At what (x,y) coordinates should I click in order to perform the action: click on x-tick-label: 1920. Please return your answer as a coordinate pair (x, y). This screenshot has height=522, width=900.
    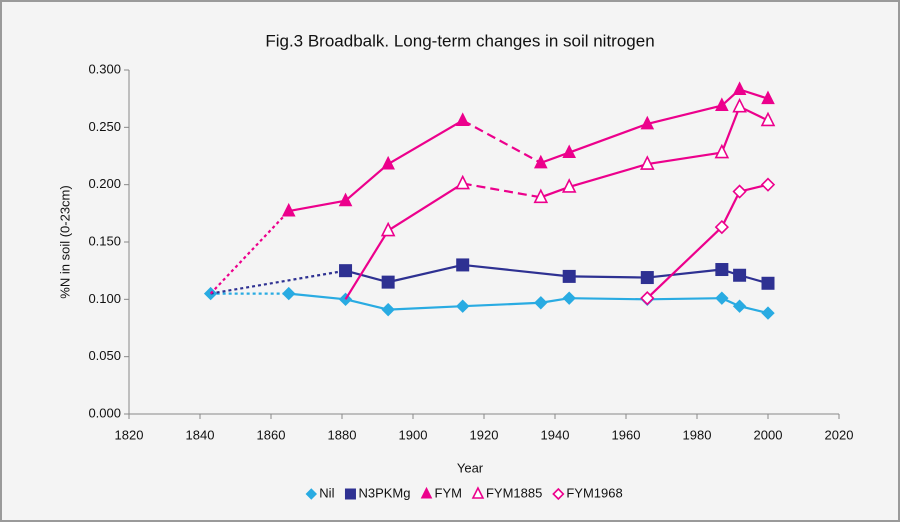
    Looking at the image, I should click on (484, 434).